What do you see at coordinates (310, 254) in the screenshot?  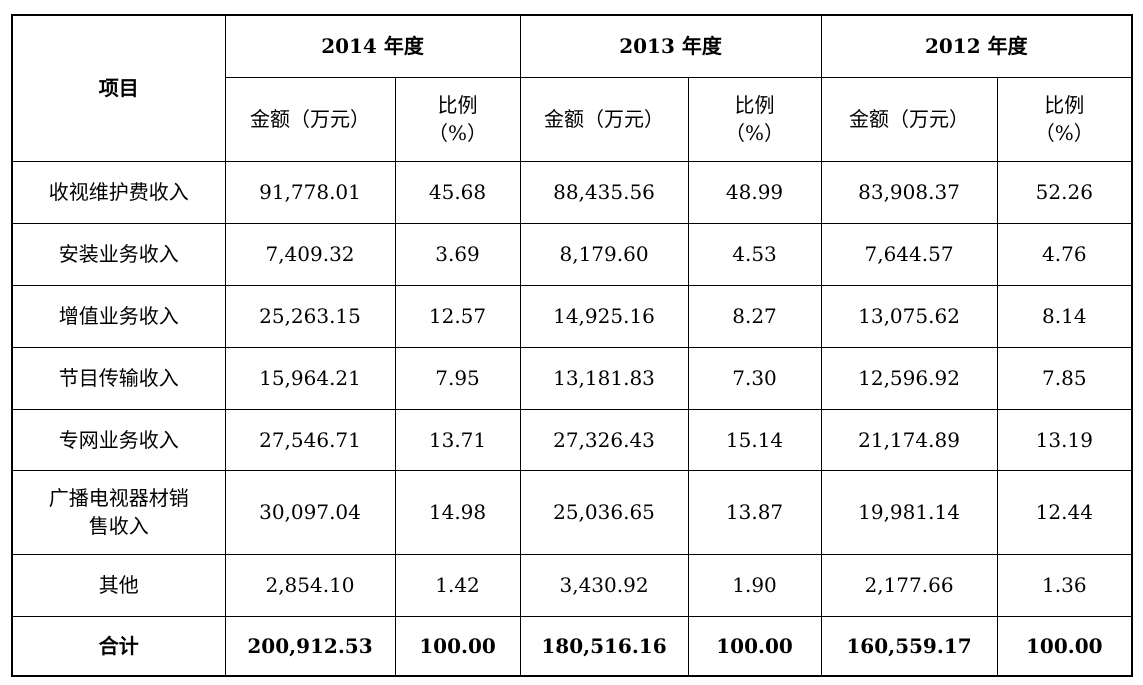 I see `cell-amount: 7,409.32` at bounding box center [310, 254].